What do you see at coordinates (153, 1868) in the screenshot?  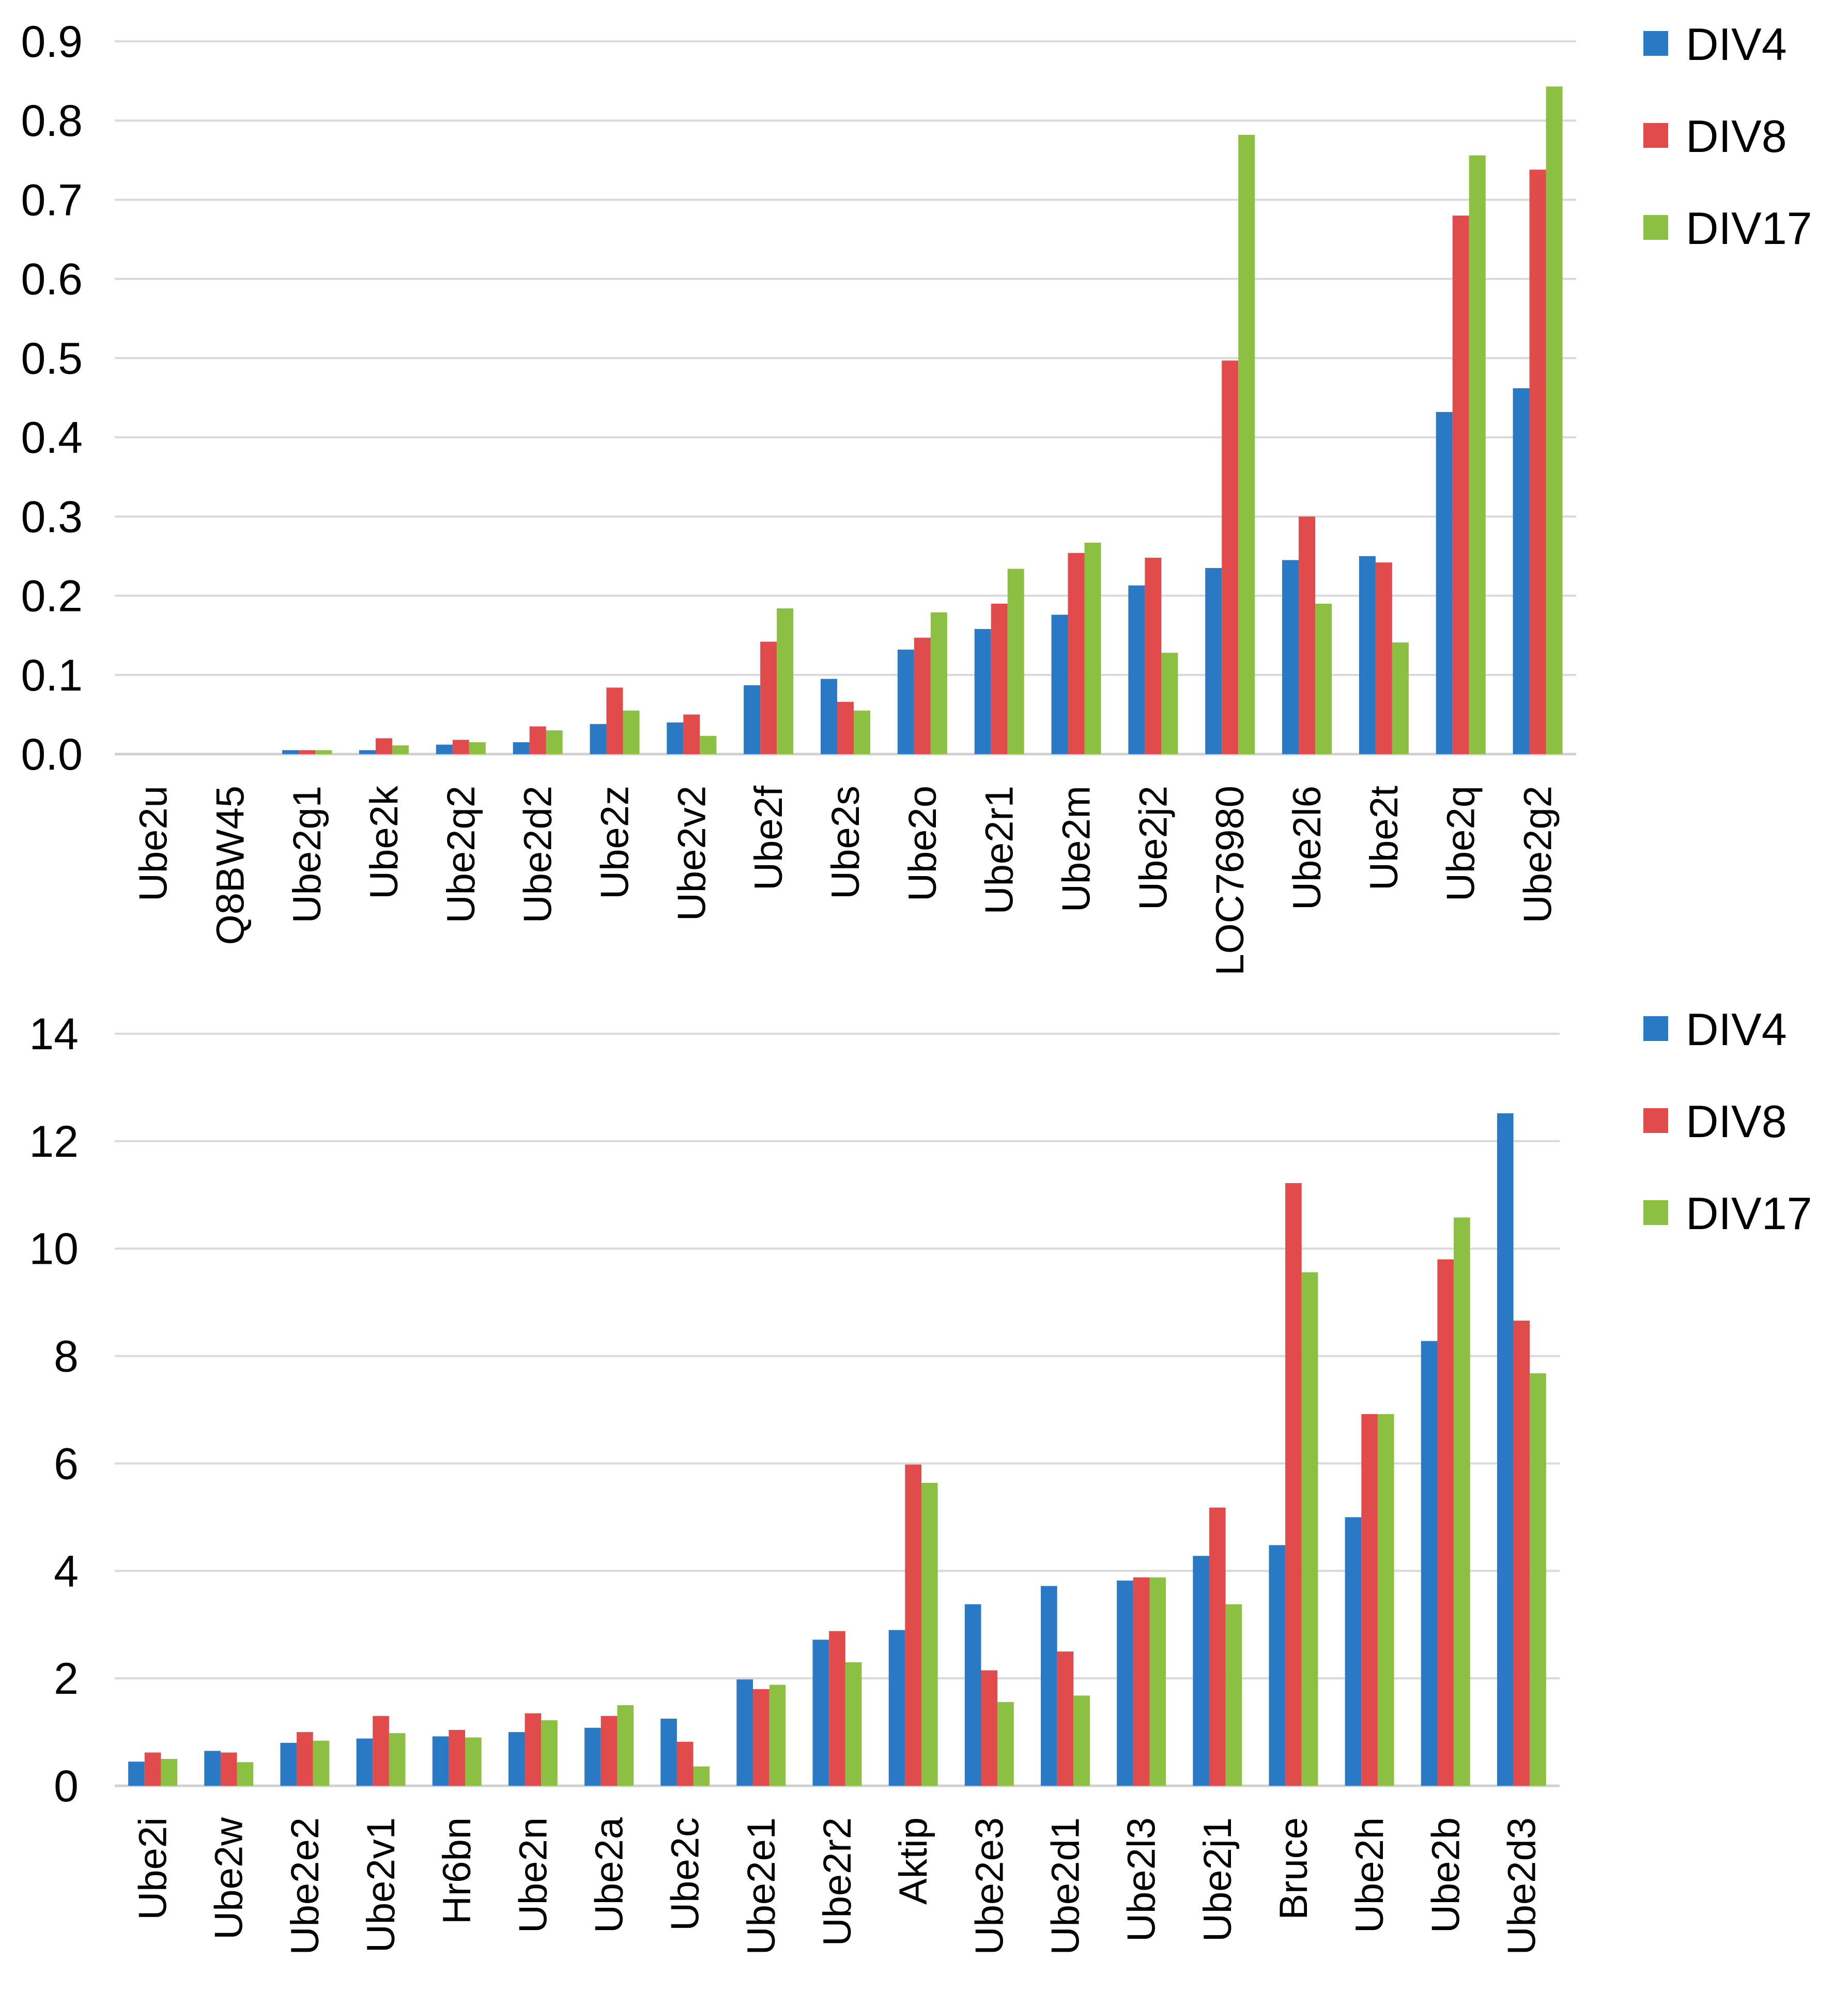 I see `x-tick-label: Ube2i` at bounding box center [153, 1868].